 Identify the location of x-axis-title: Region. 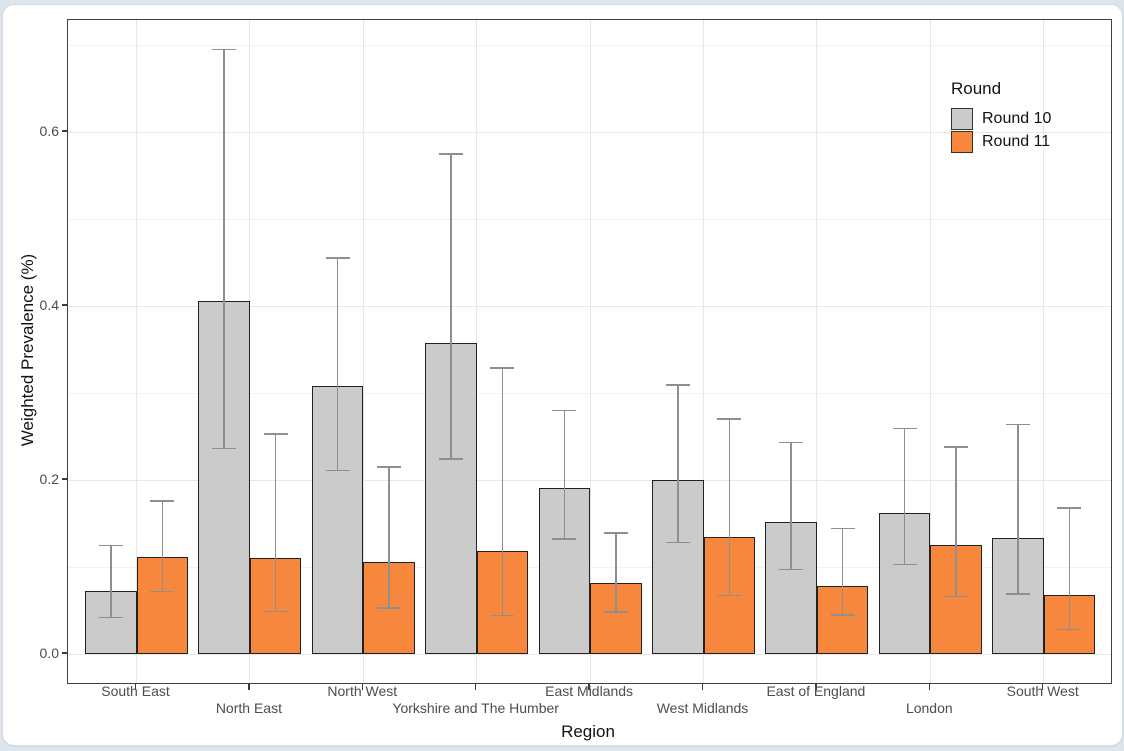
(588, 731).